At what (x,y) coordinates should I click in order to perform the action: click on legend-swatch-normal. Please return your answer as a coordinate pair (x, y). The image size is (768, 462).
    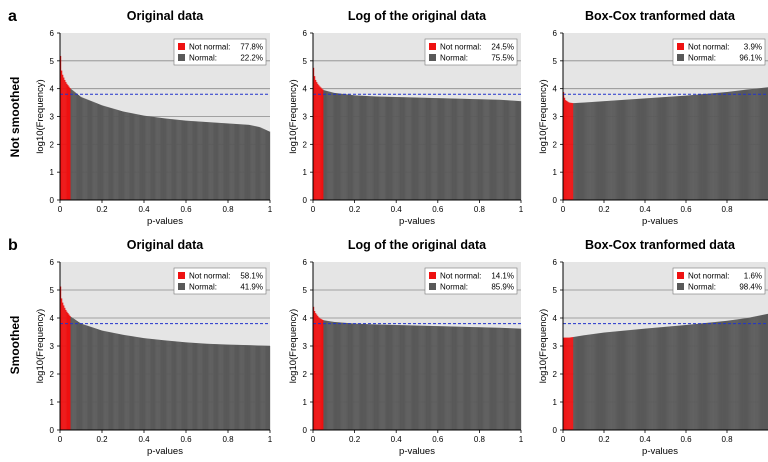
    Looking at the image, I should click on (181, 57).